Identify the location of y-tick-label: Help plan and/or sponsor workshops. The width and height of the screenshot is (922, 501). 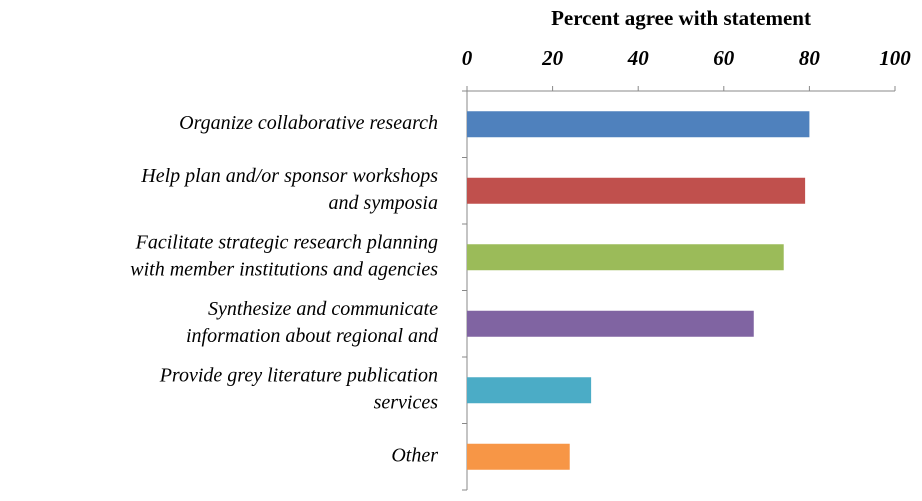
(289, 176).